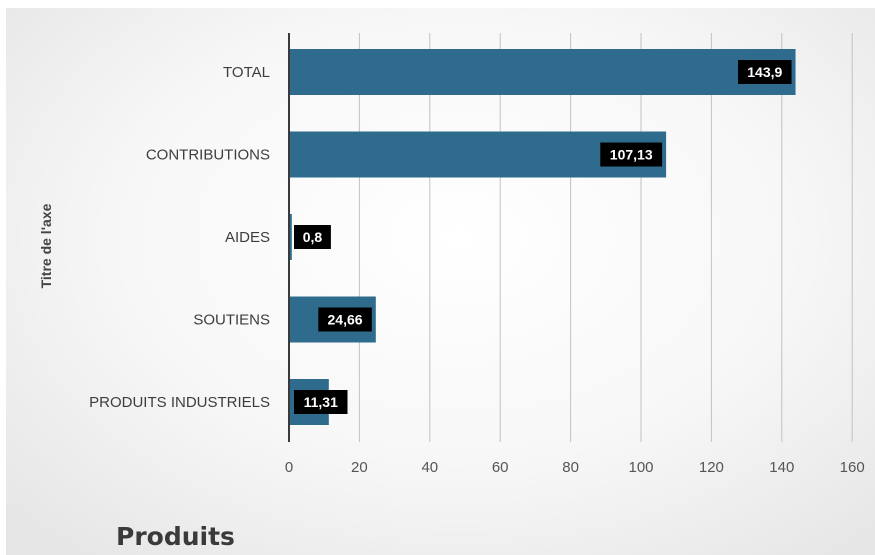 The image size is (875, 555). I want to click on data-label-value: 24,66, so click(345, 320).